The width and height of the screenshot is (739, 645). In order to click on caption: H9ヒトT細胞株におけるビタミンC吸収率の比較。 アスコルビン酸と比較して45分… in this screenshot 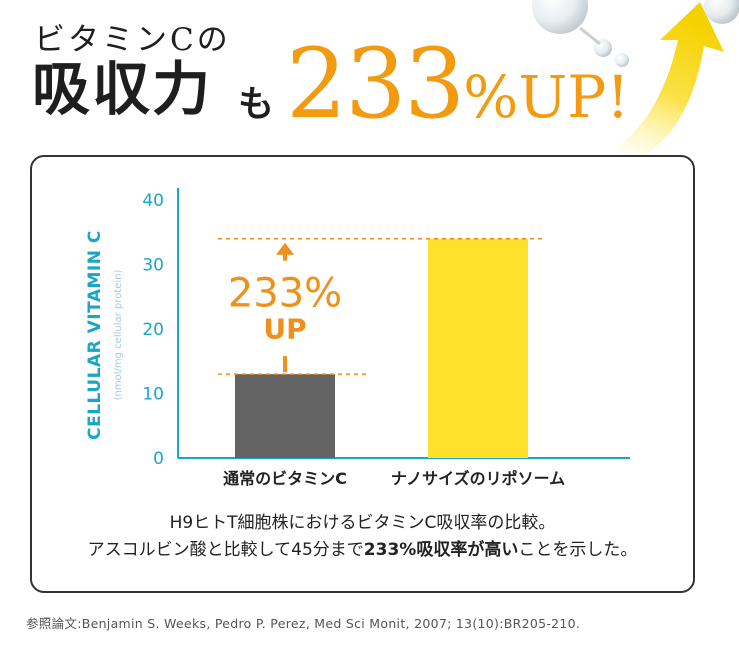, I will do `click(362, 537)`.